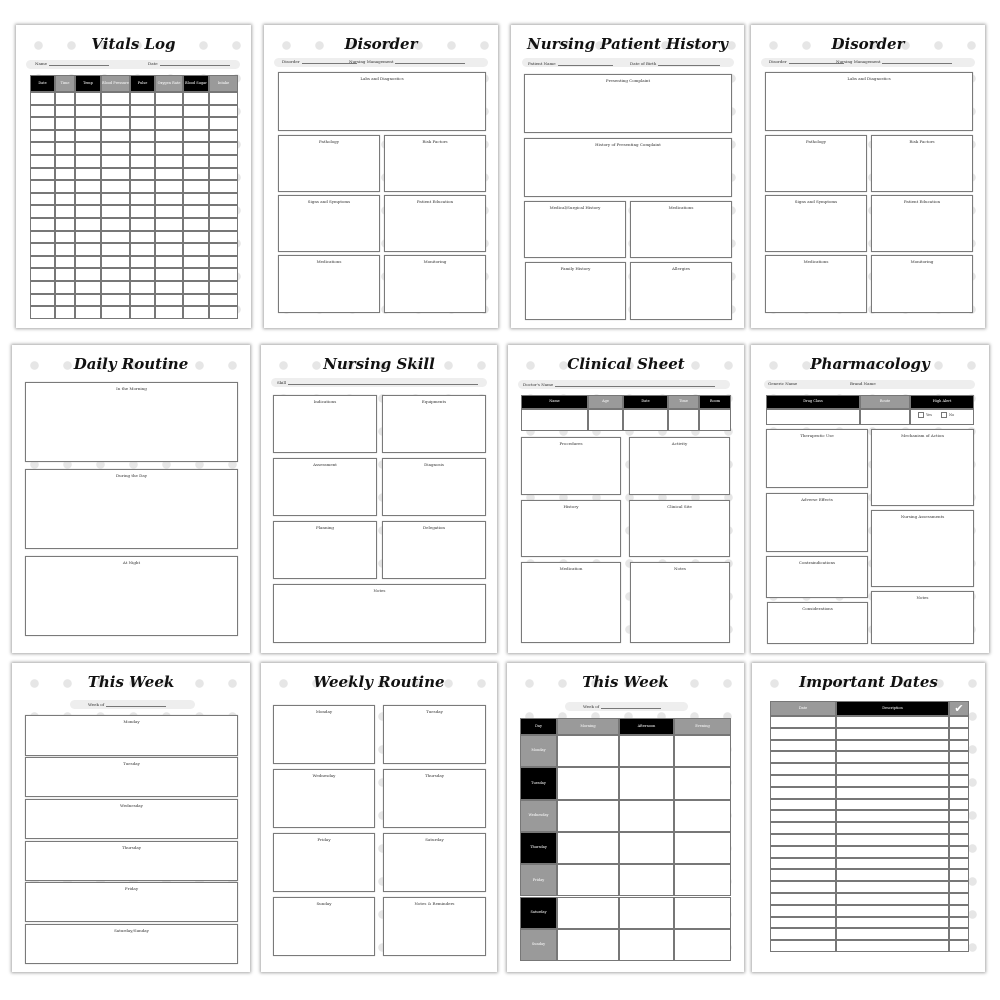  Describe the element at coordinates (864, 383) in the screenshot. I see `field-1: Brand Name` at that location.